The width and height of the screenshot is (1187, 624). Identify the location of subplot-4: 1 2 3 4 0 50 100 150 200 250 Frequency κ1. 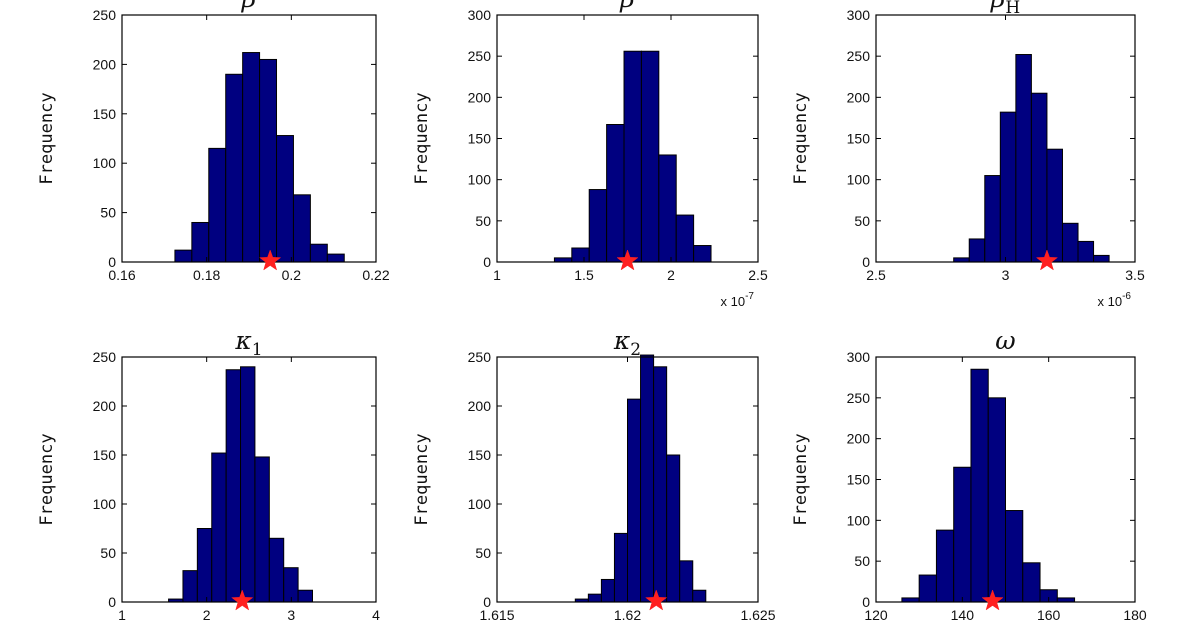
(208, 474).